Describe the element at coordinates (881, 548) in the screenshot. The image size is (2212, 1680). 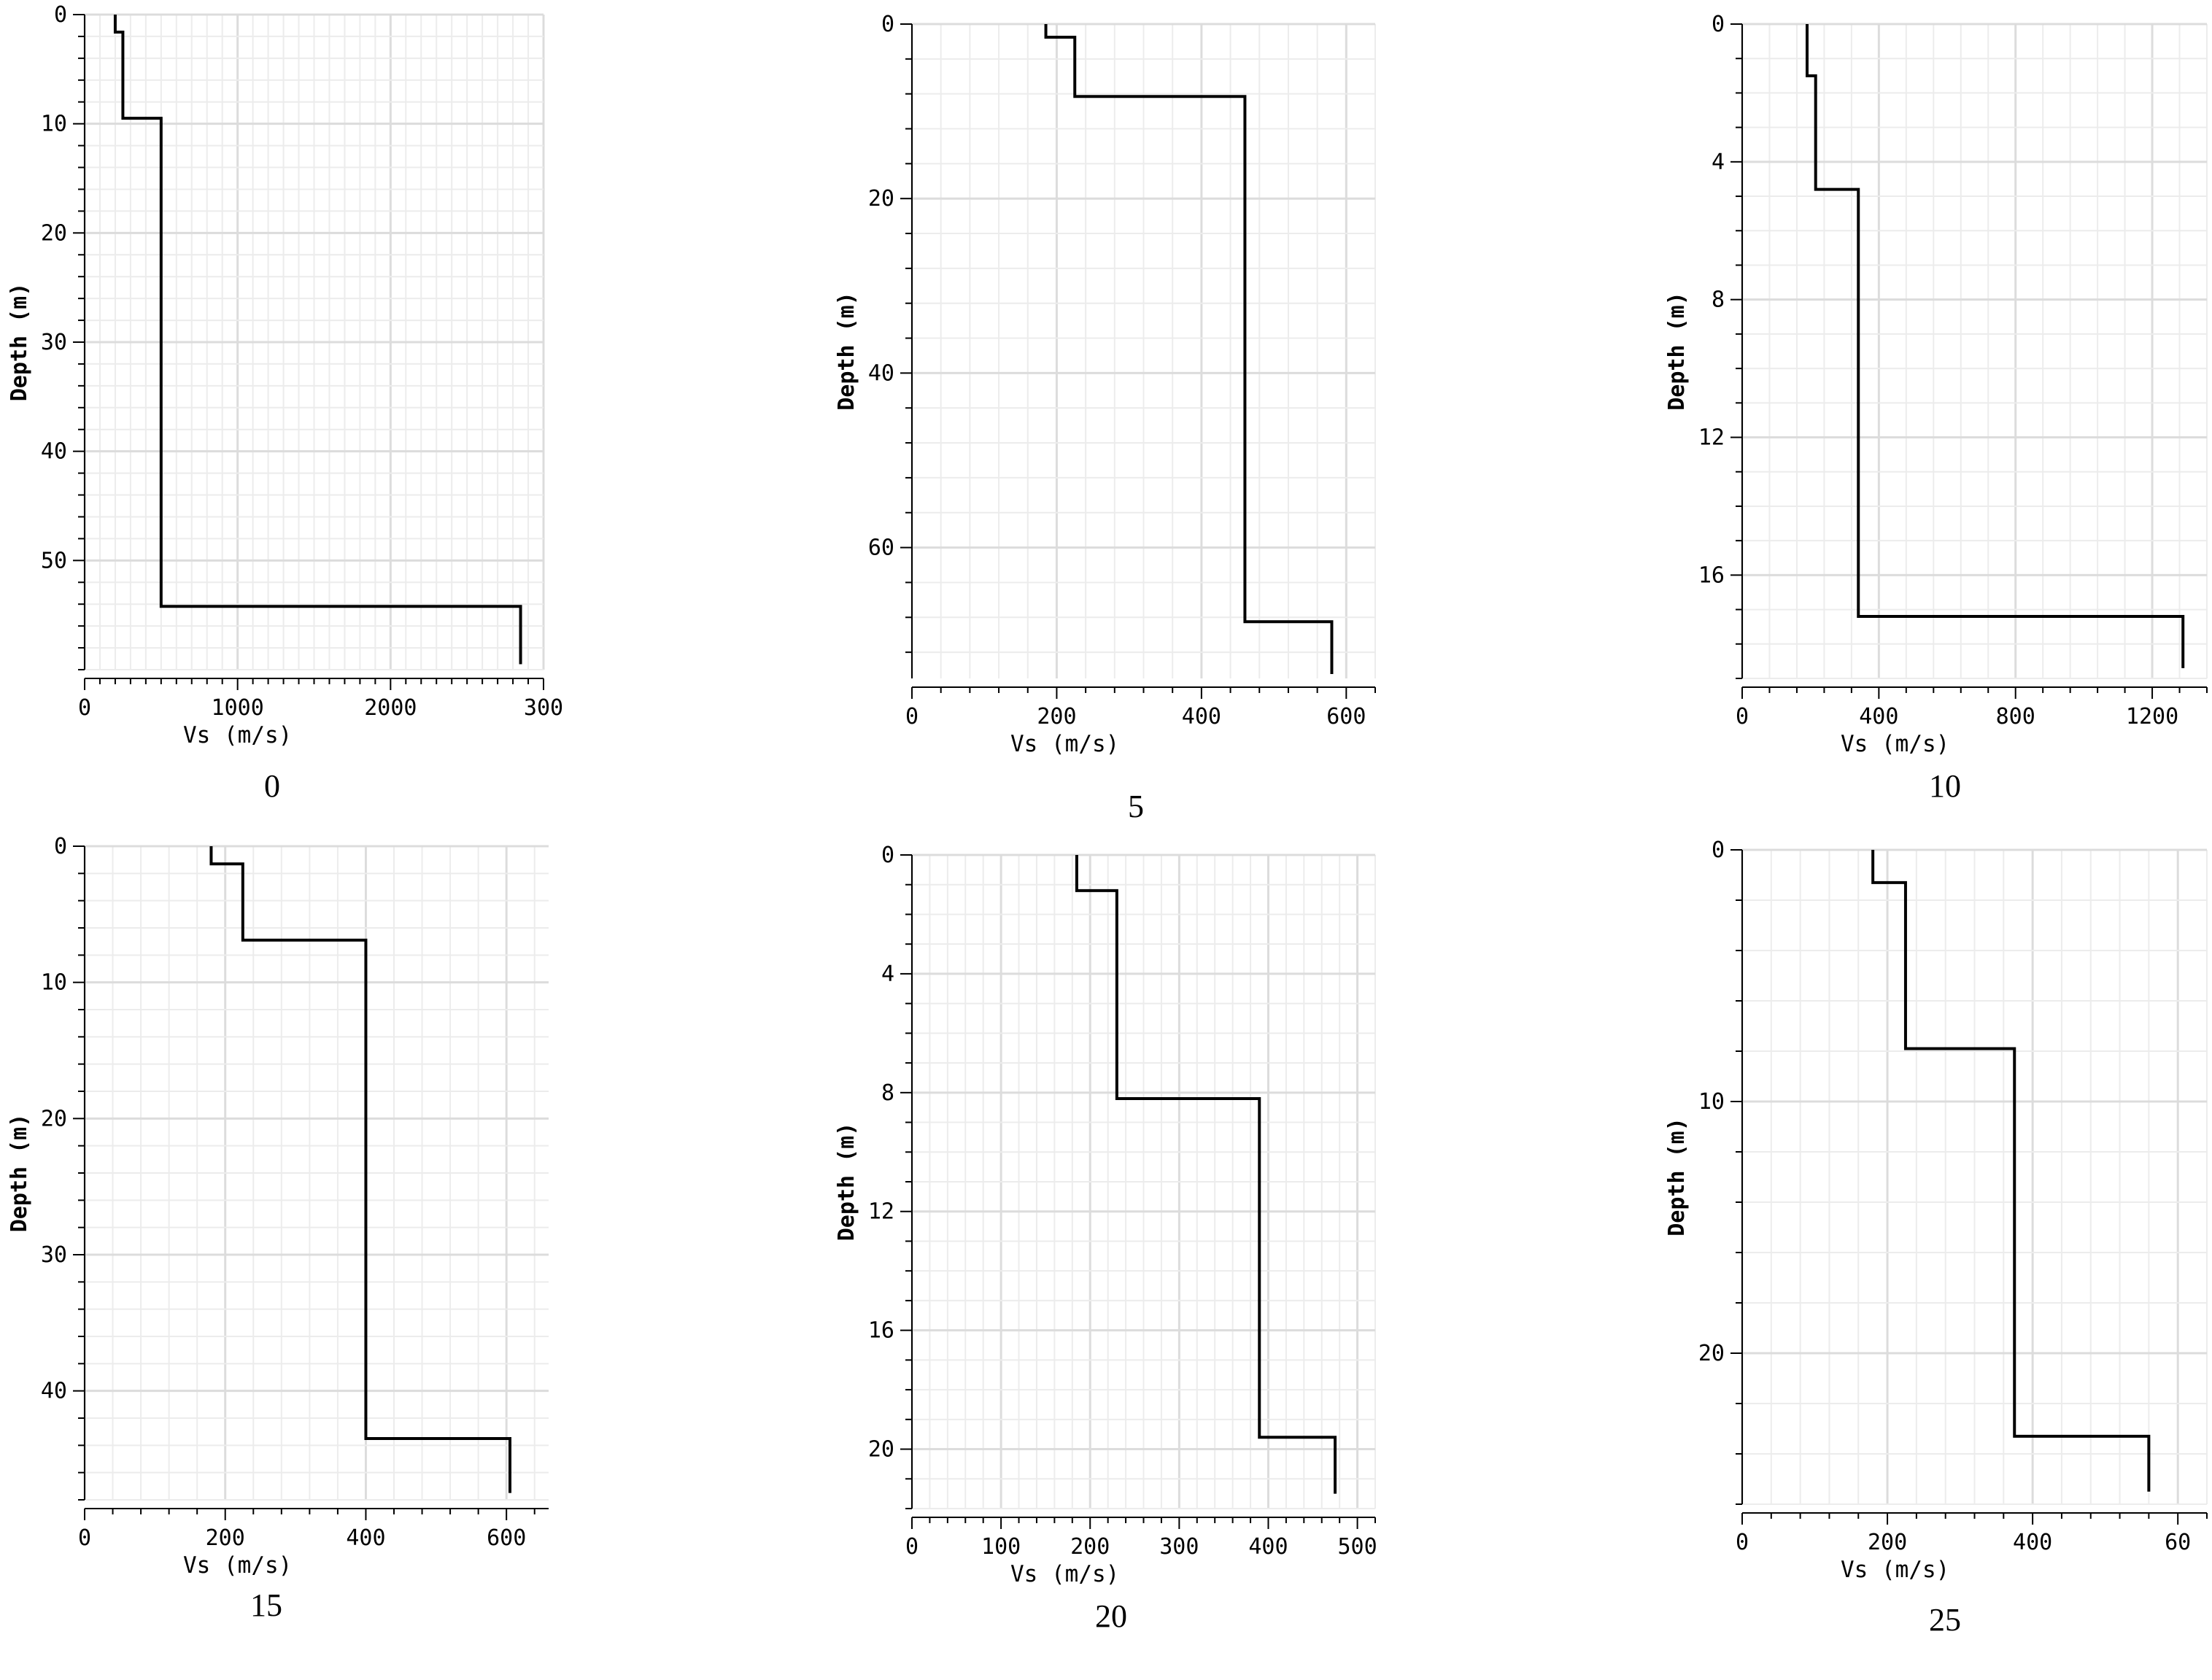
I see `y-tick-label: 60` at that location.